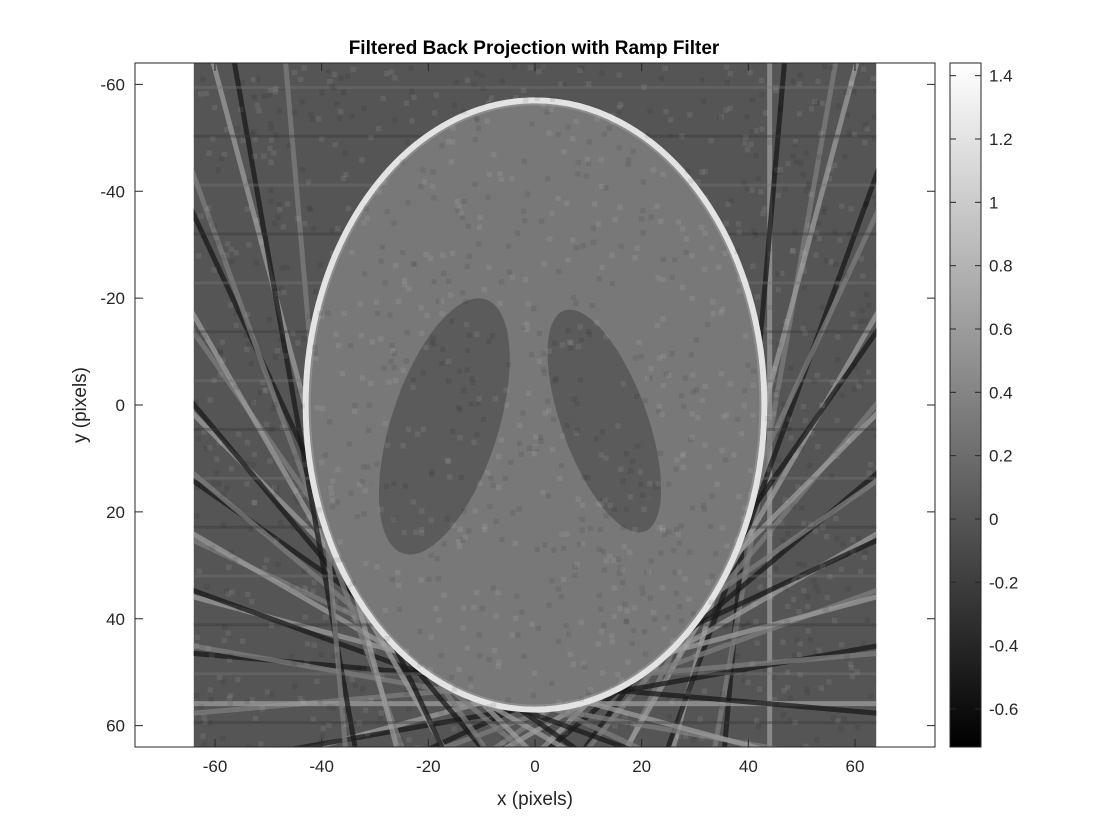  Describe the element at coordinates (115, 726) in the screenshot. I see `y-tick-label: 60` at that location.